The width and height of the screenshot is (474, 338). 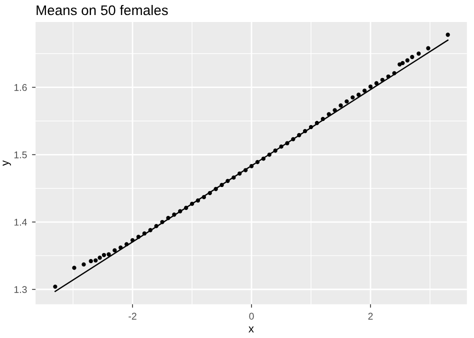 I want to click on x-tick-label: -2, so click(x=132, y=316).